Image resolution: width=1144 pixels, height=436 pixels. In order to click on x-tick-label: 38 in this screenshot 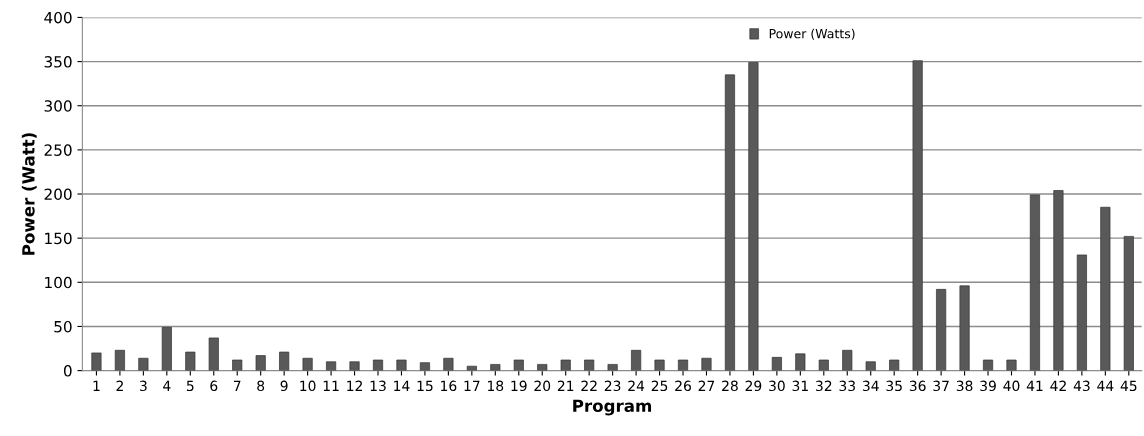, I will do `click(964, 386)`.